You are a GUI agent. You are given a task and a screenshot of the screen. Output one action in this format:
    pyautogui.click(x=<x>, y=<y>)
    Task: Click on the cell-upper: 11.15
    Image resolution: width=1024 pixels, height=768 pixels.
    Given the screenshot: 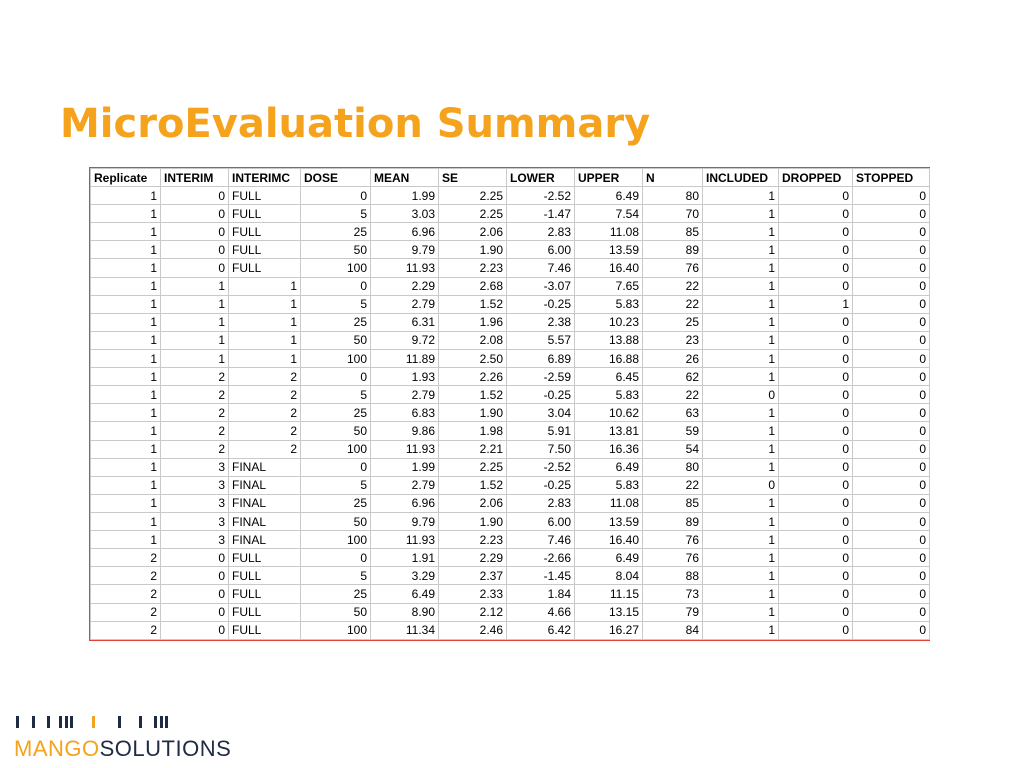 What is the action you would take?
    pyautogui.click(x=608, y=594)
    